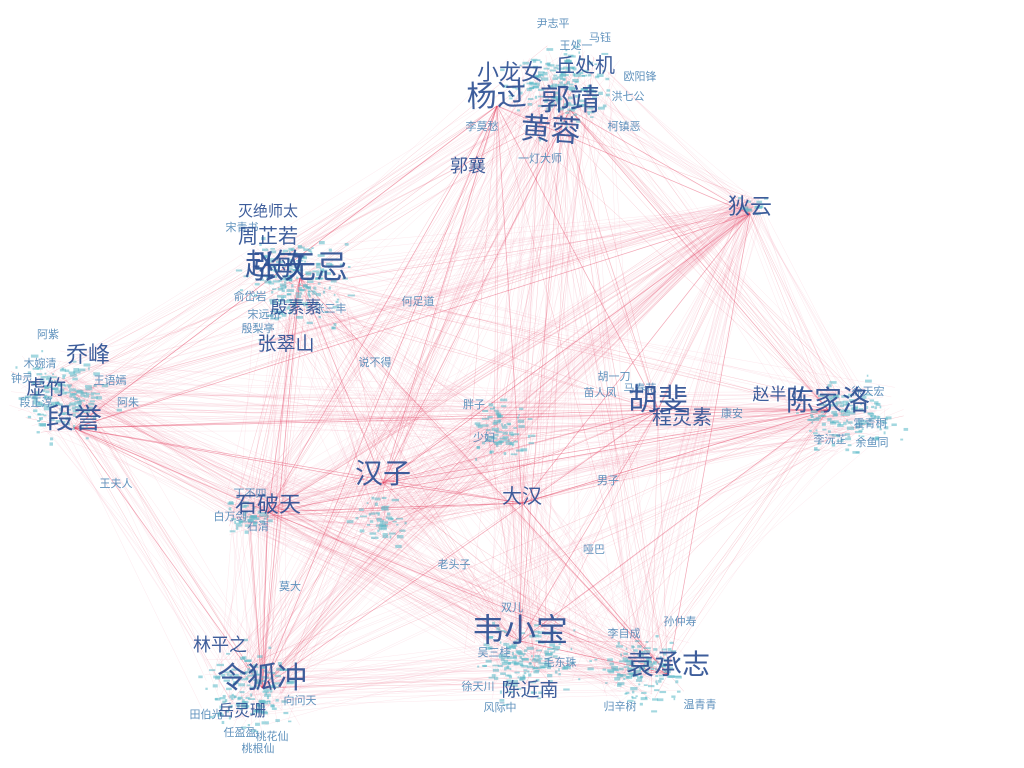  Describe the element at coordinates (110, 380) in the screenshot. I see `character-label-minor: 王语嫣` at that location.